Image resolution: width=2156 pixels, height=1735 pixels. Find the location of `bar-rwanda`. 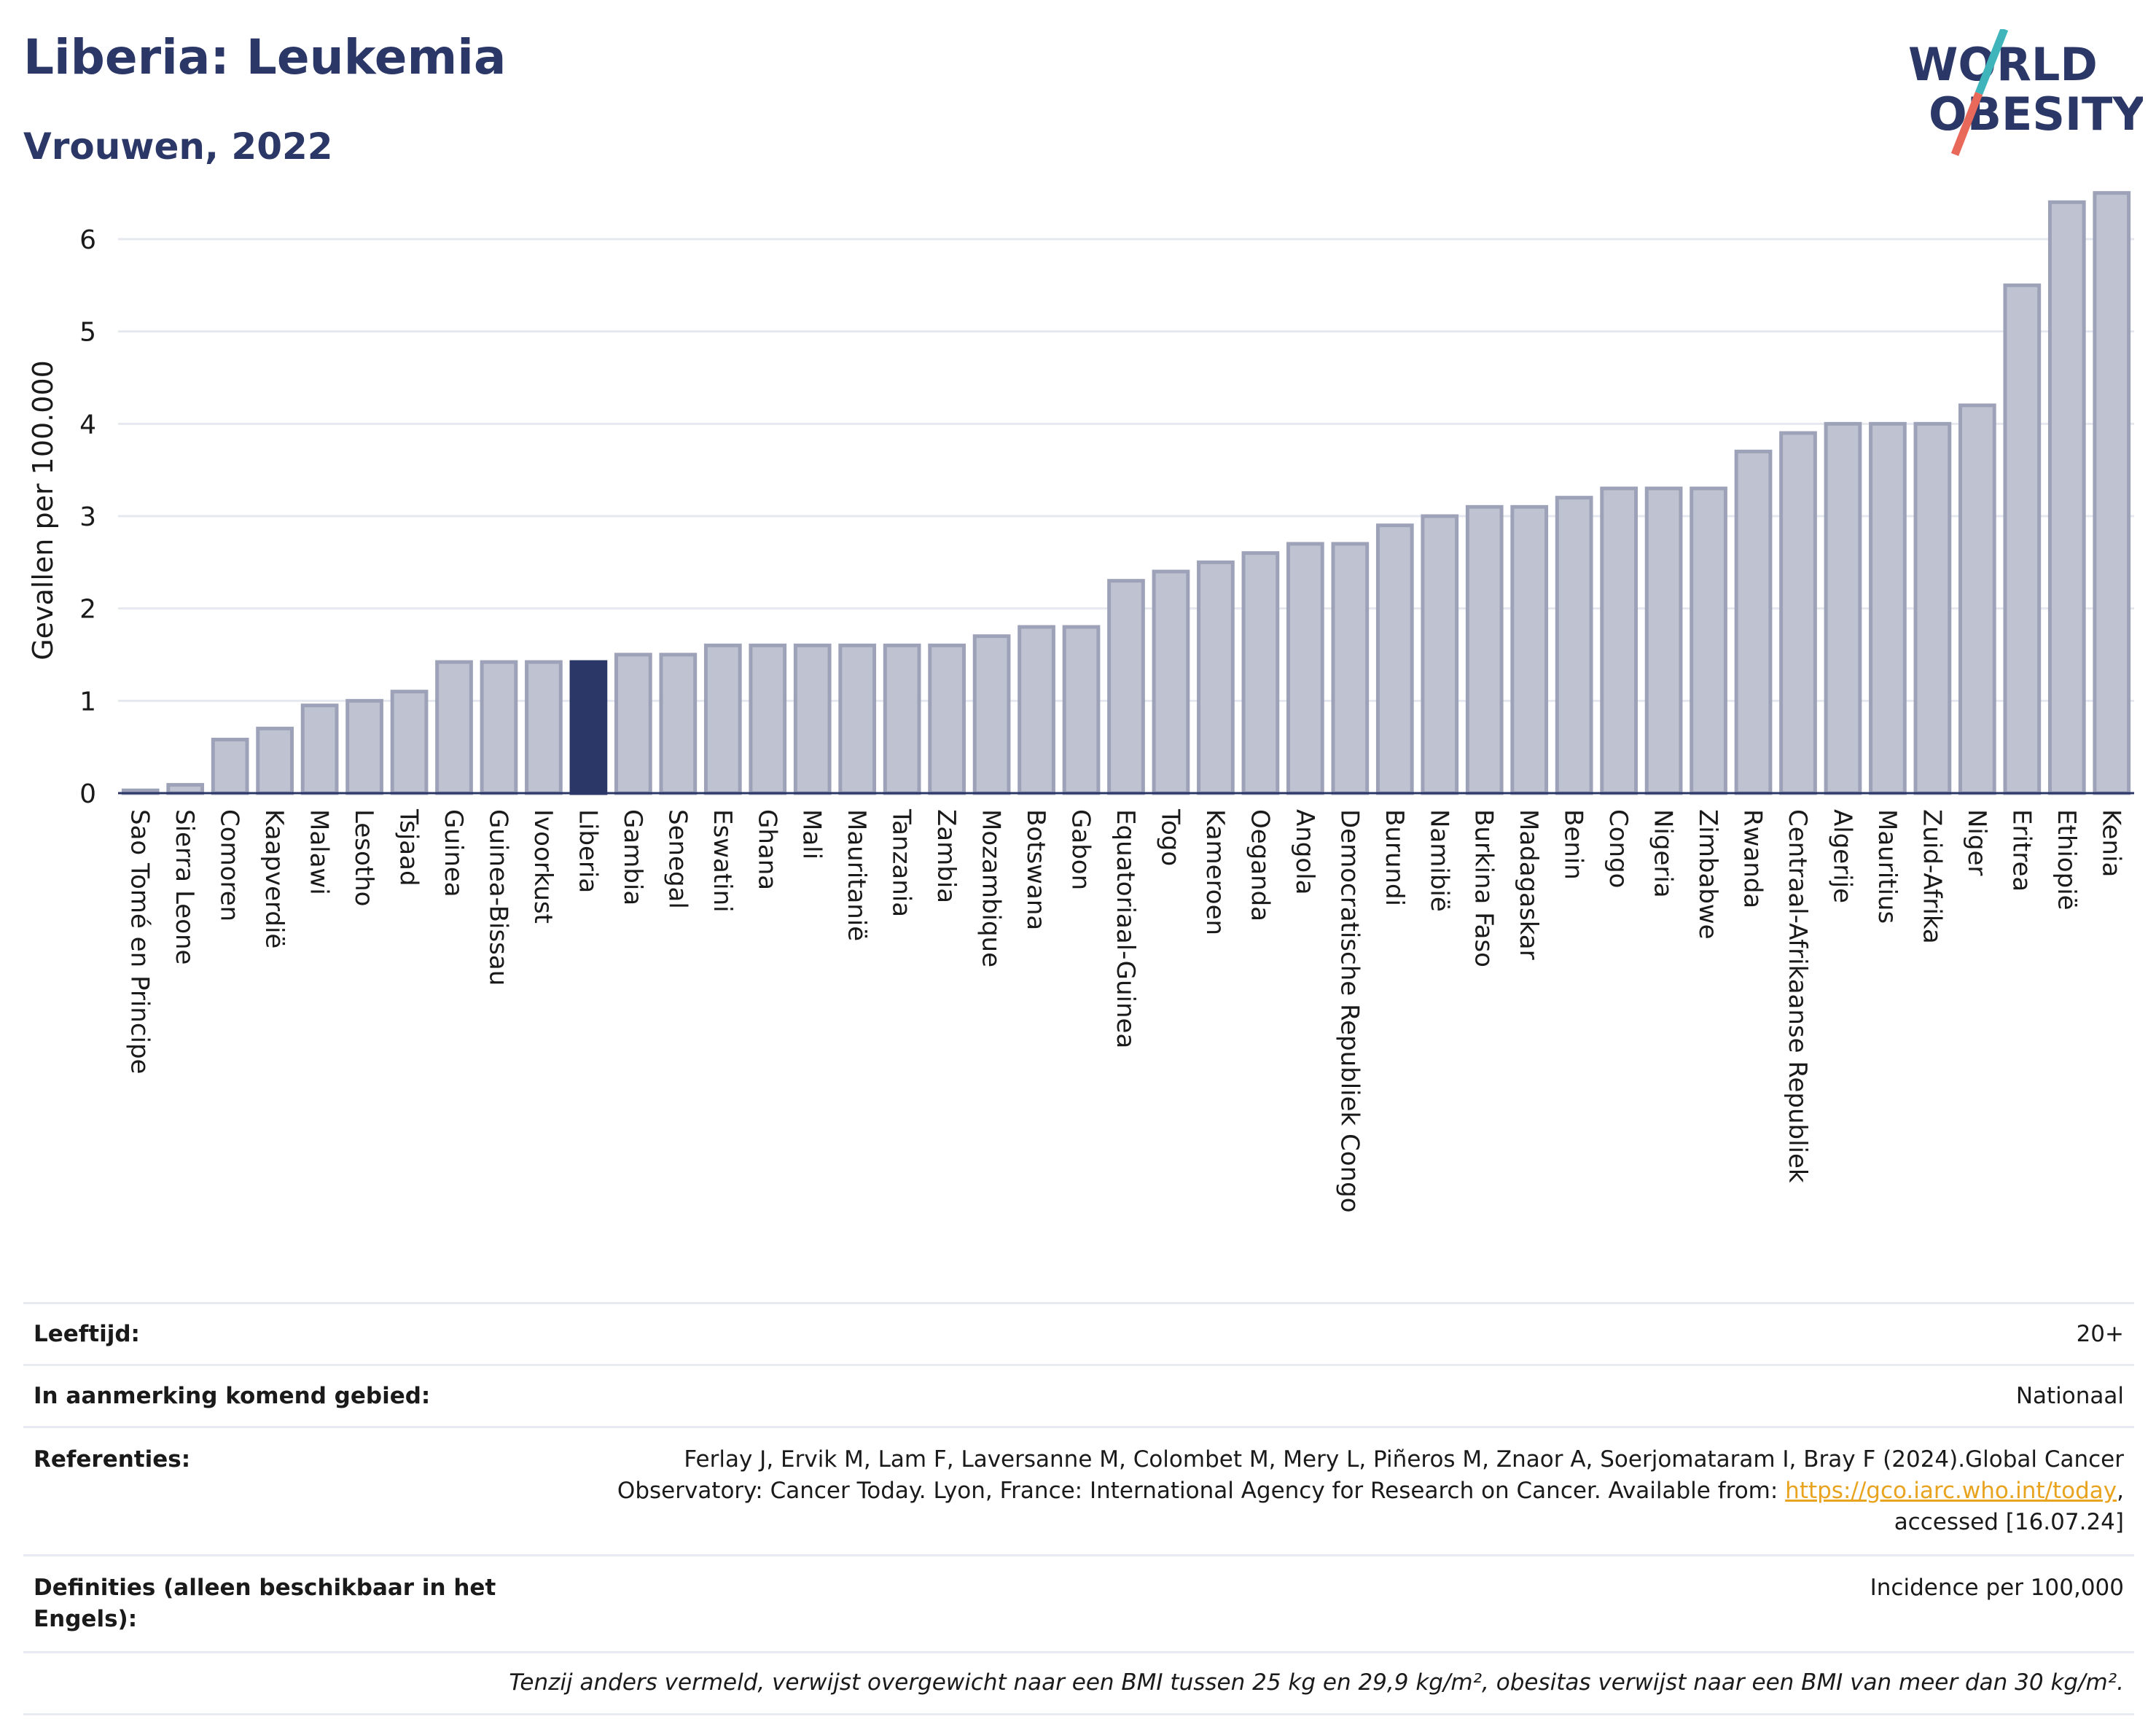

bar-rwanda is located at coordinates (1754, 622).